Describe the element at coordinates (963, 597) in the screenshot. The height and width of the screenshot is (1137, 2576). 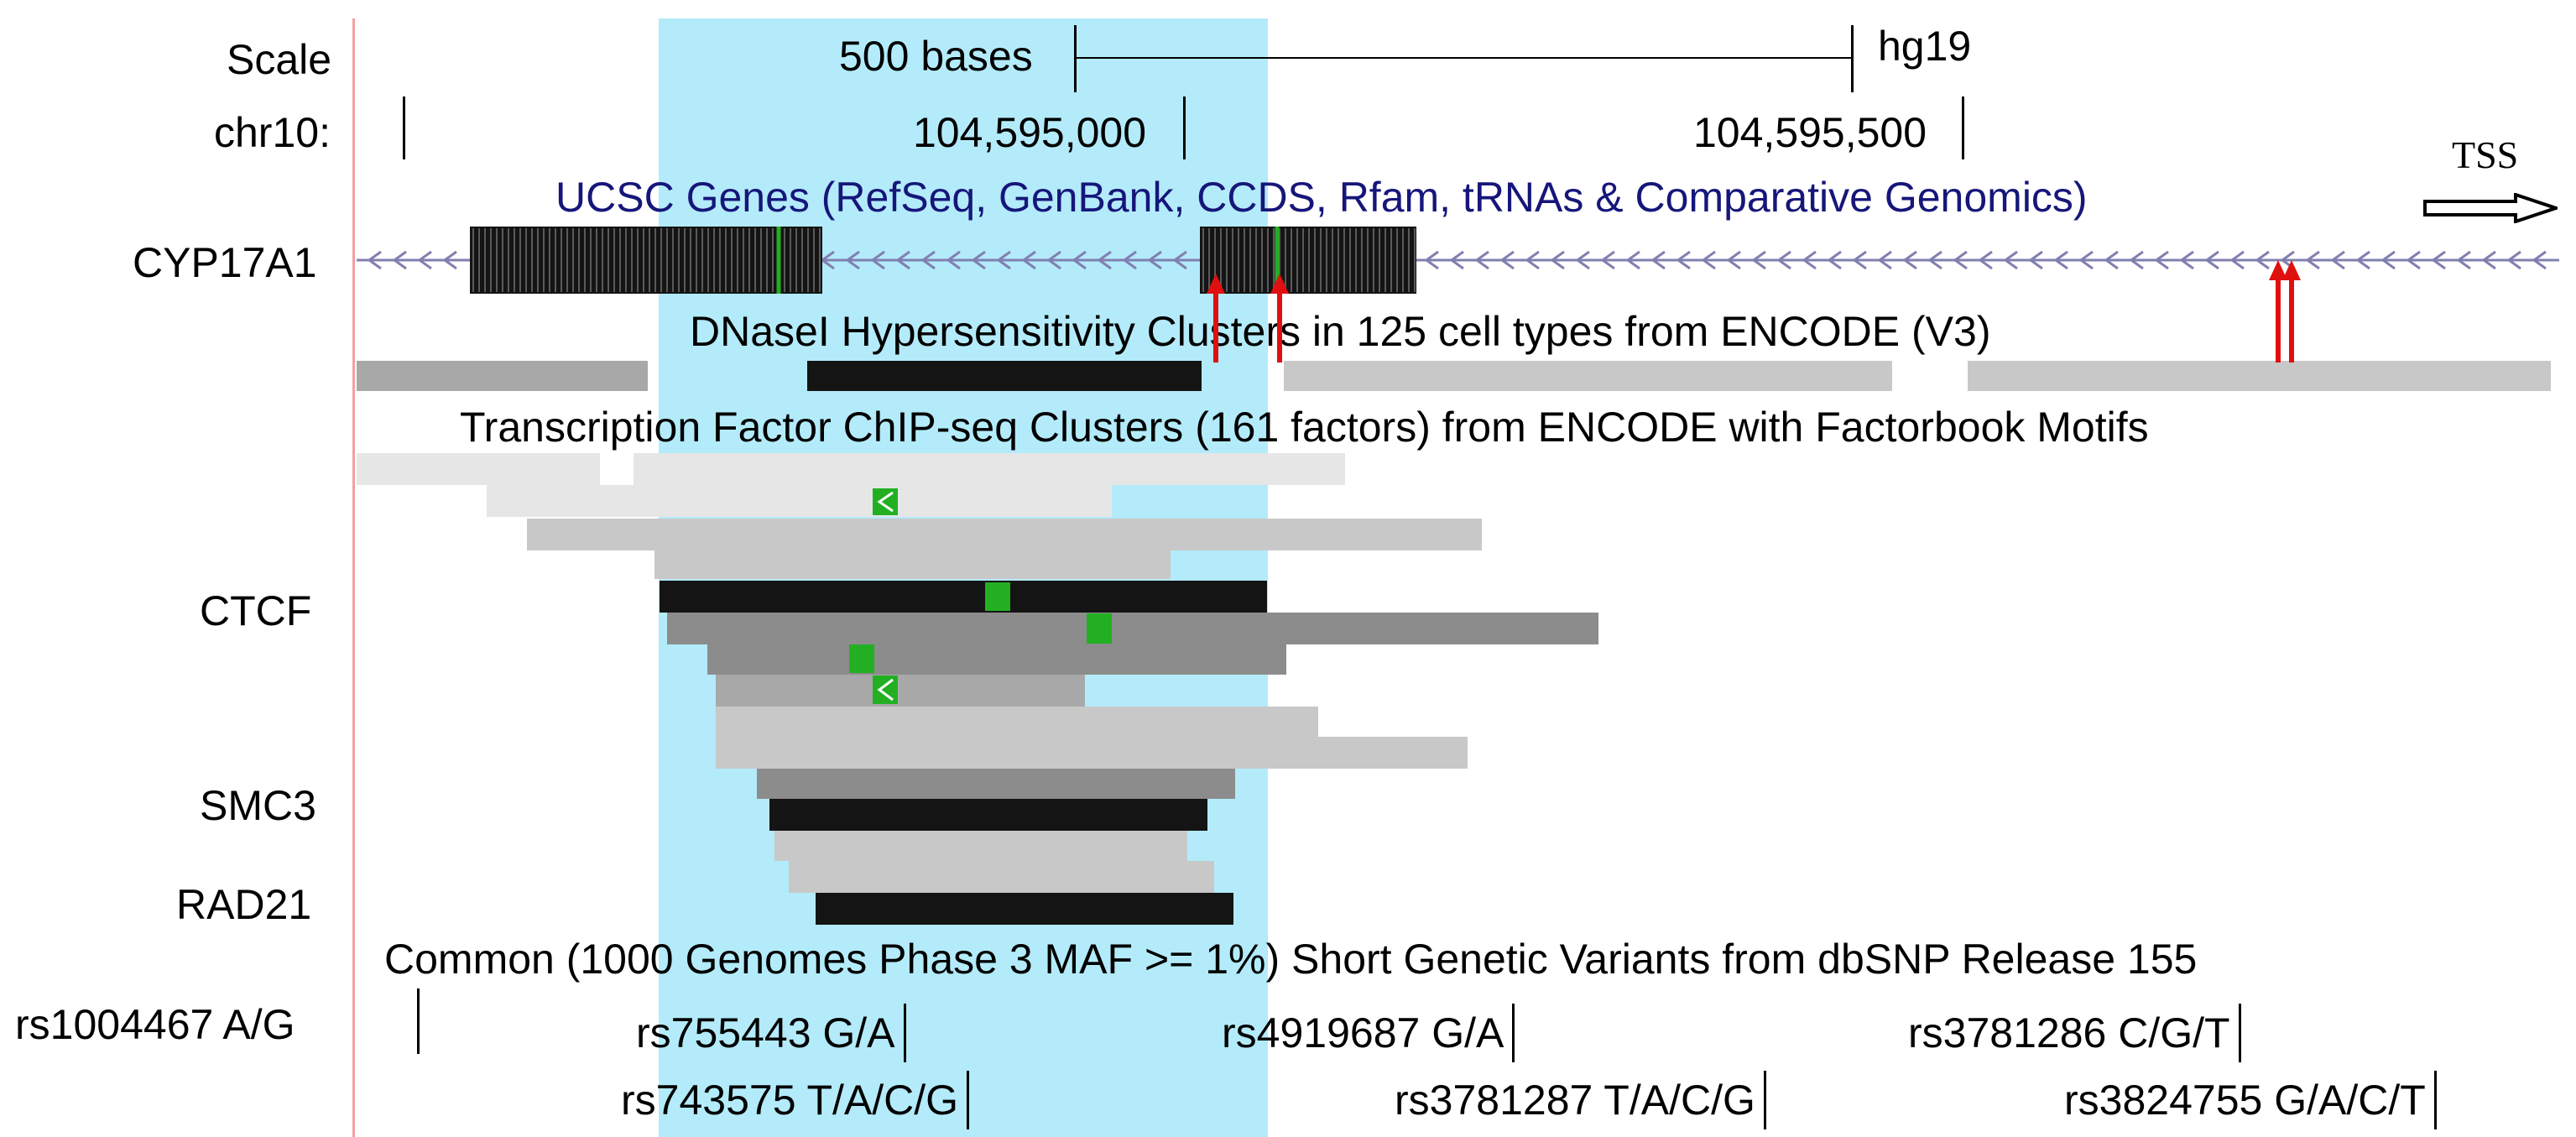
I see `tfbs-cluster-ctcf` at that location.